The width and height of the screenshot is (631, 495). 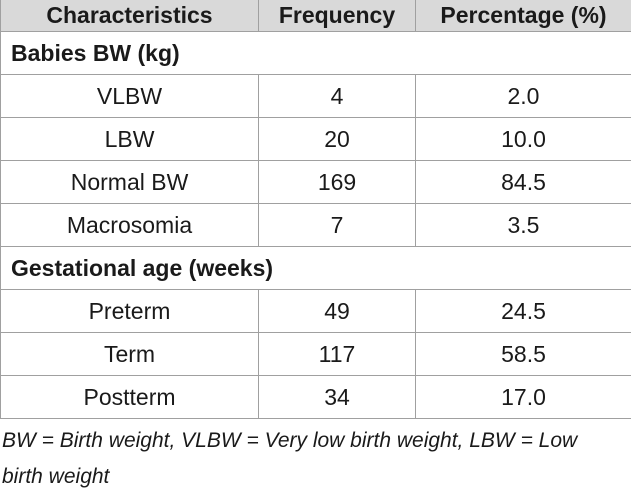 I want to click on cell: Macrosomia, so click(x=129, y=225).